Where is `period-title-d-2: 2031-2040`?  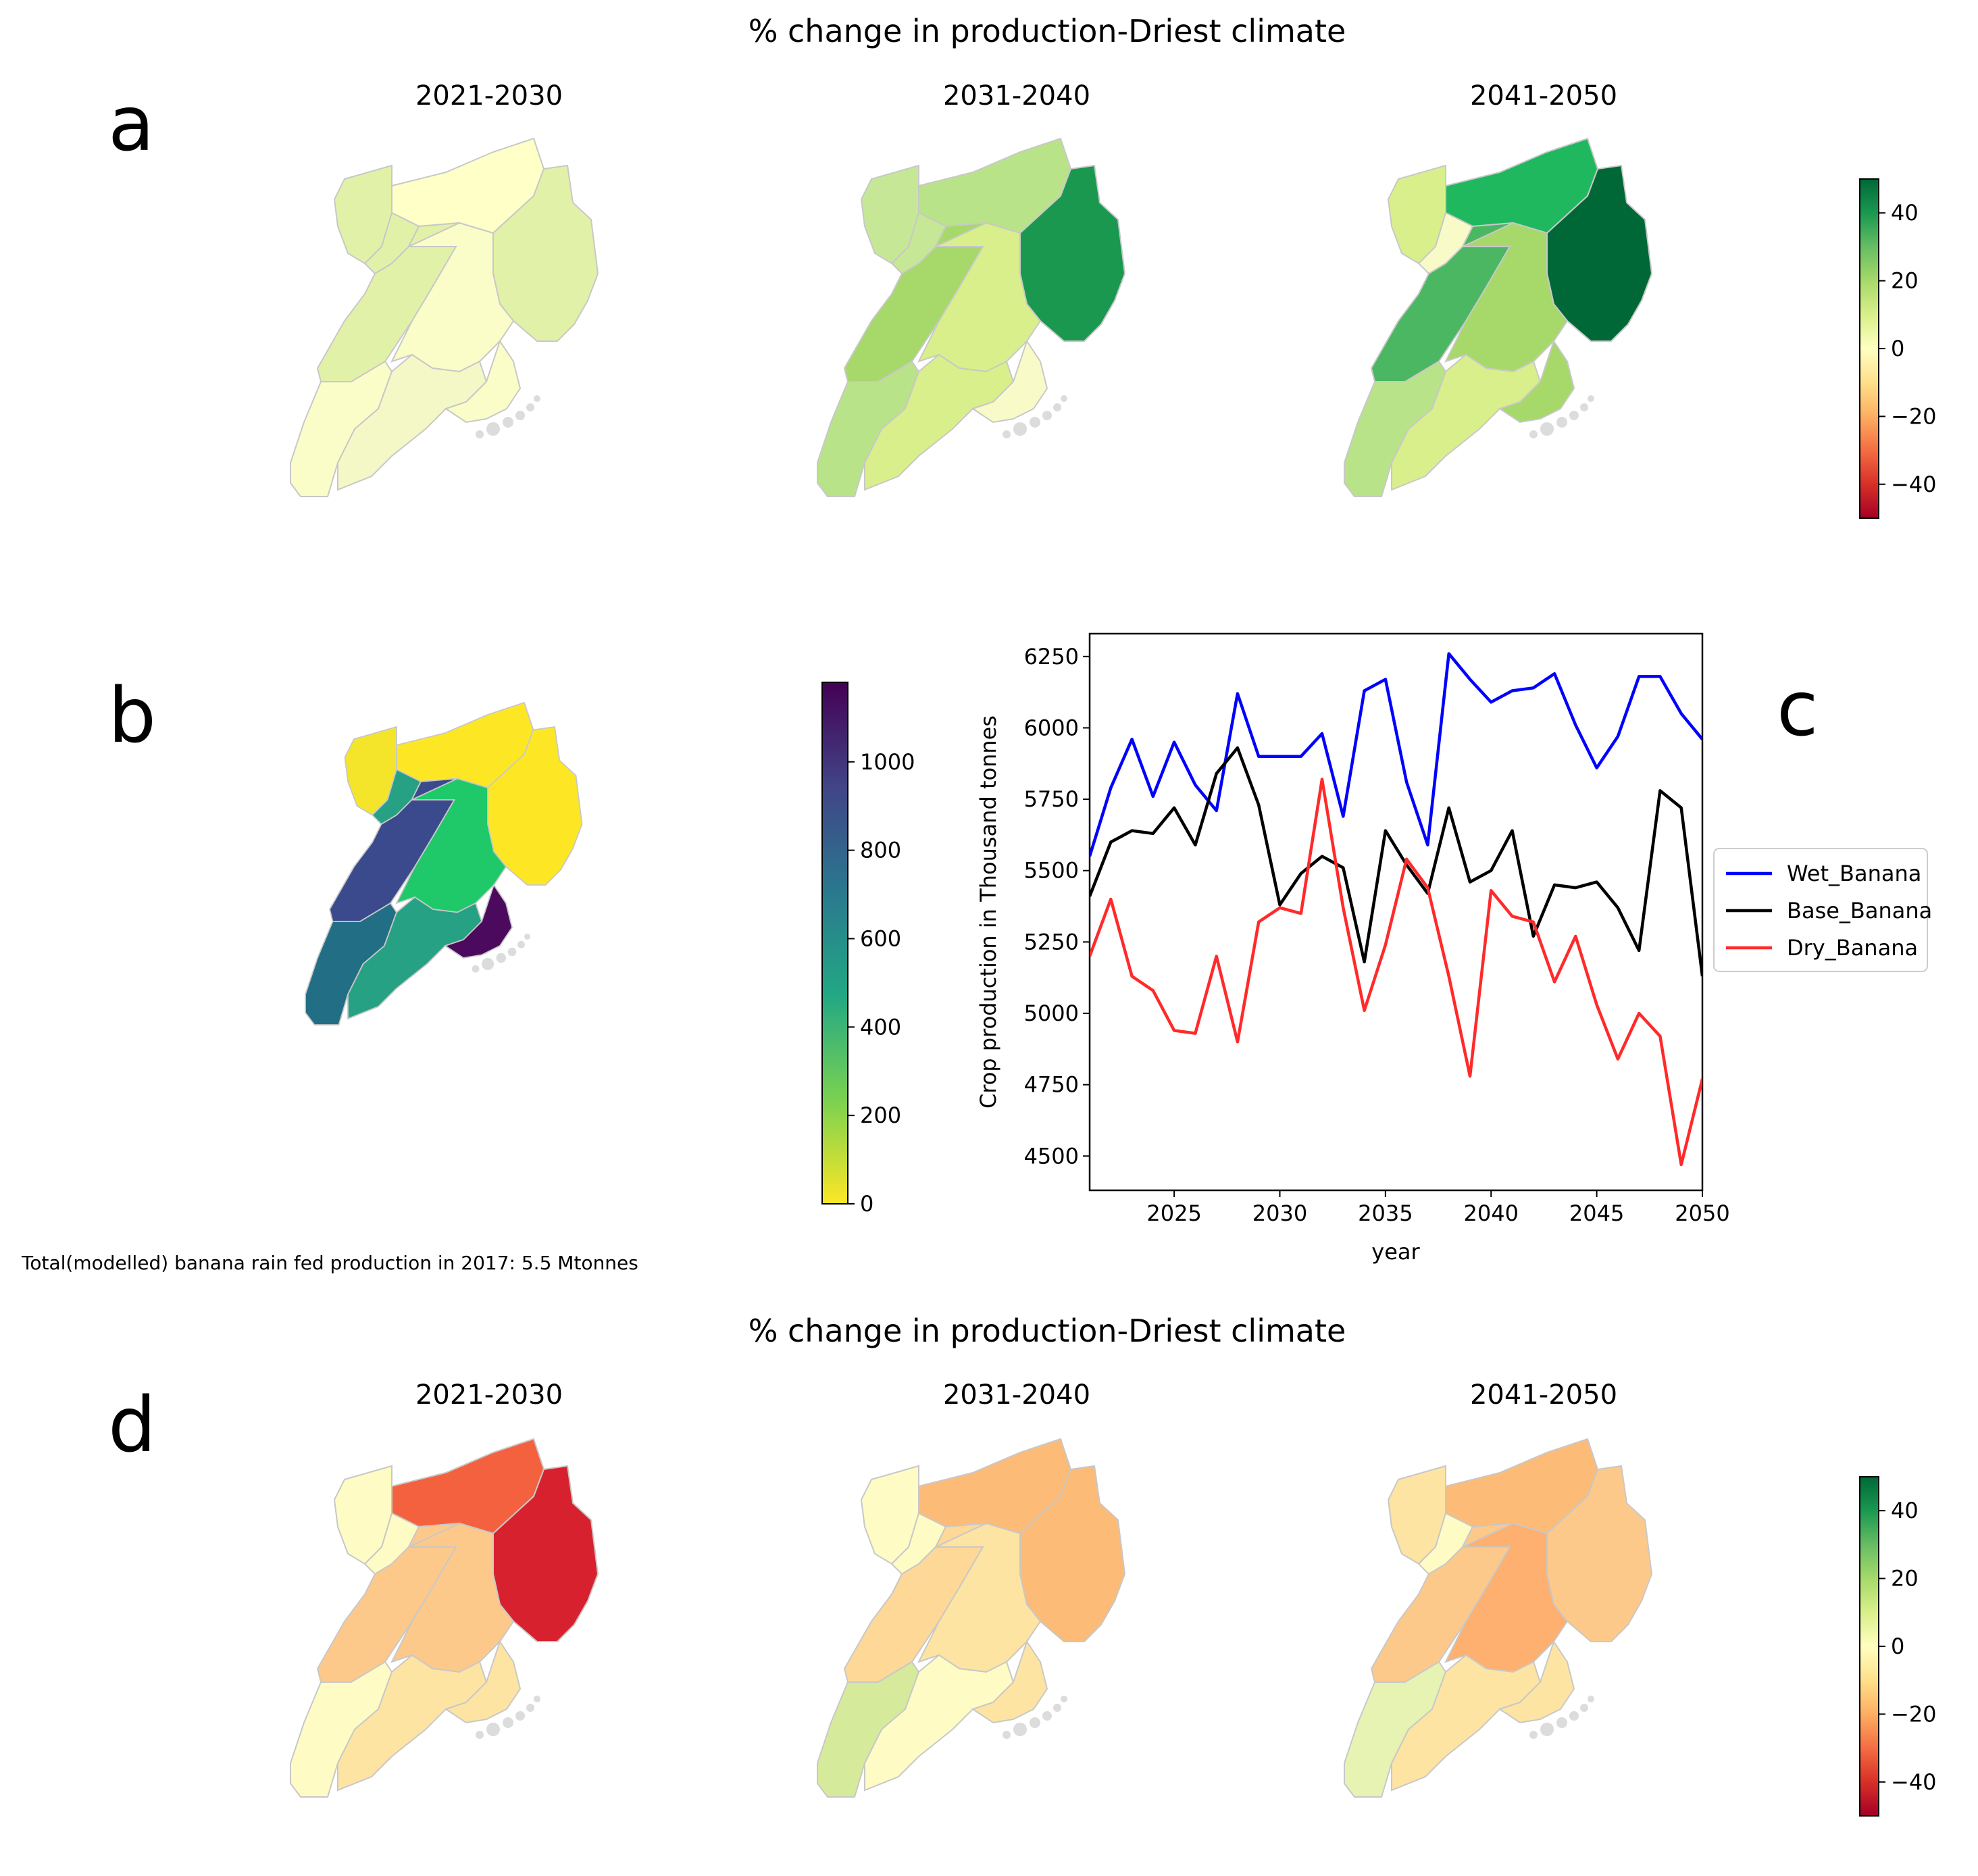
period-title-d-2: 2031-2040 is located at coordinates (1017, 1395).